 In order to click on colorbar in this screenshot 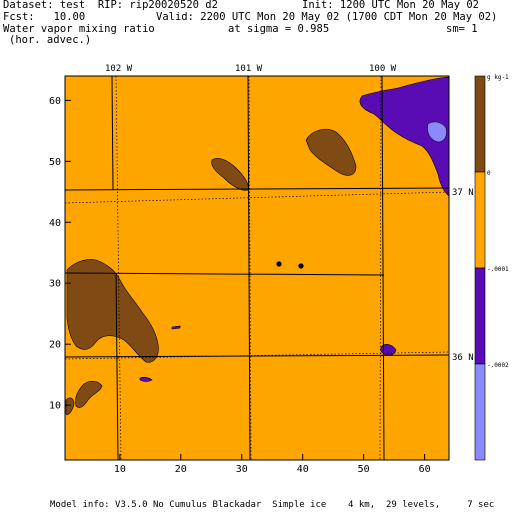, I will do `click(480, 268)`.